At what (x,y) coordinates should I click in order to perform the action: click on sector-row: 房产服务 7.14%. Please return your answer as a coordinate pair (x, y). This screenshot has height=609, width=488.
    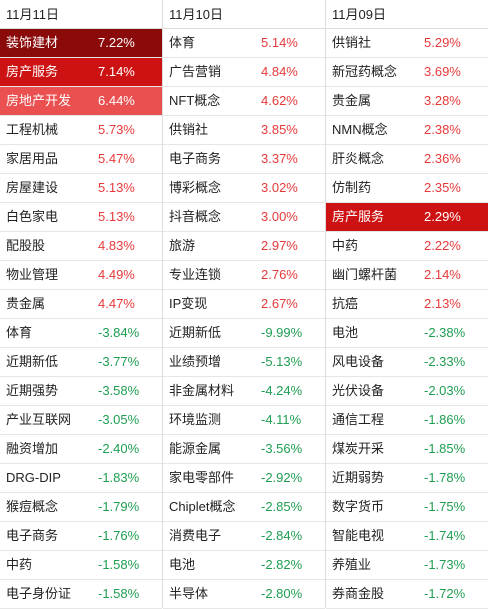
    Looking at the image, I should click on (81, 72).